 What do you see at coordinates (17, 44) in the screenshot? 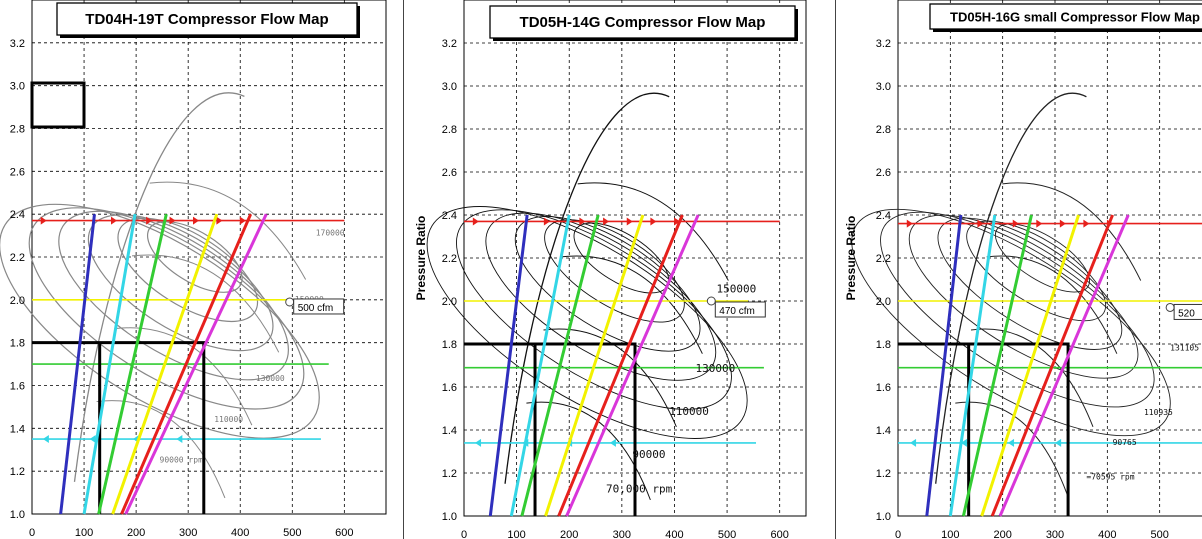
I see `y-tick-label: 3.2` at bounding box center [17, 44].